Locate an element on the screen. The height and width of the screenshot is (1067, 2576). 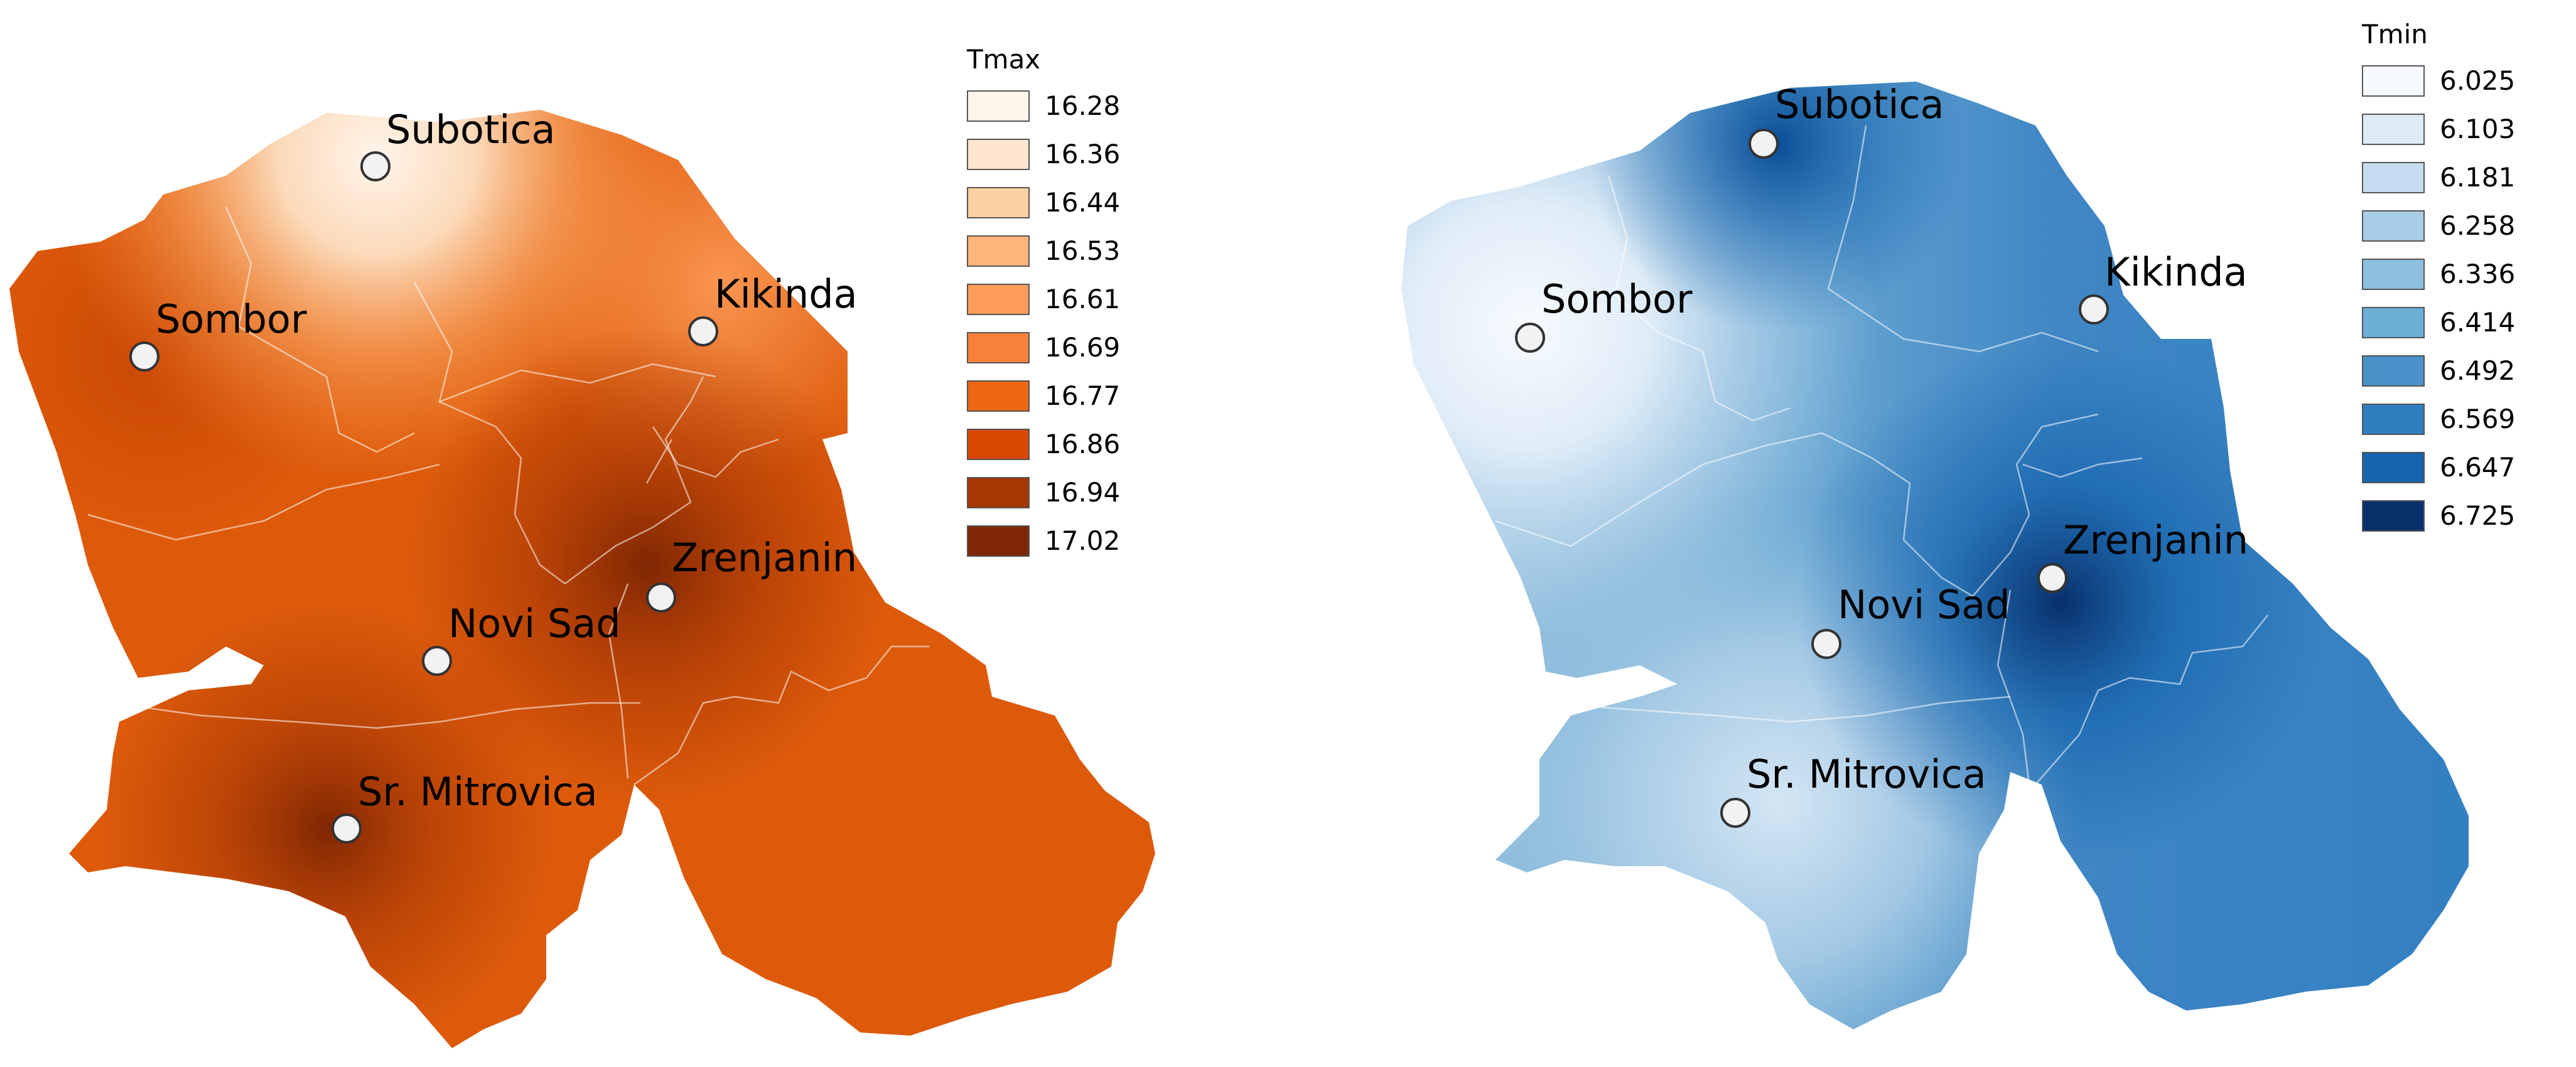
legend-label: 16.53 is located at coordinates (1083, 251).